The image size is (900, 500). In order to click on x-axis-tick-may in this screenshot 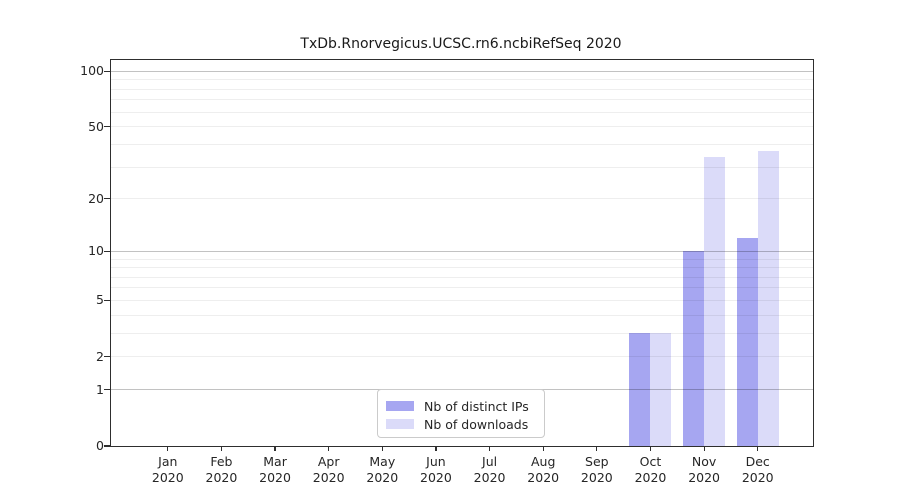, I will do `click(382, 448)`.